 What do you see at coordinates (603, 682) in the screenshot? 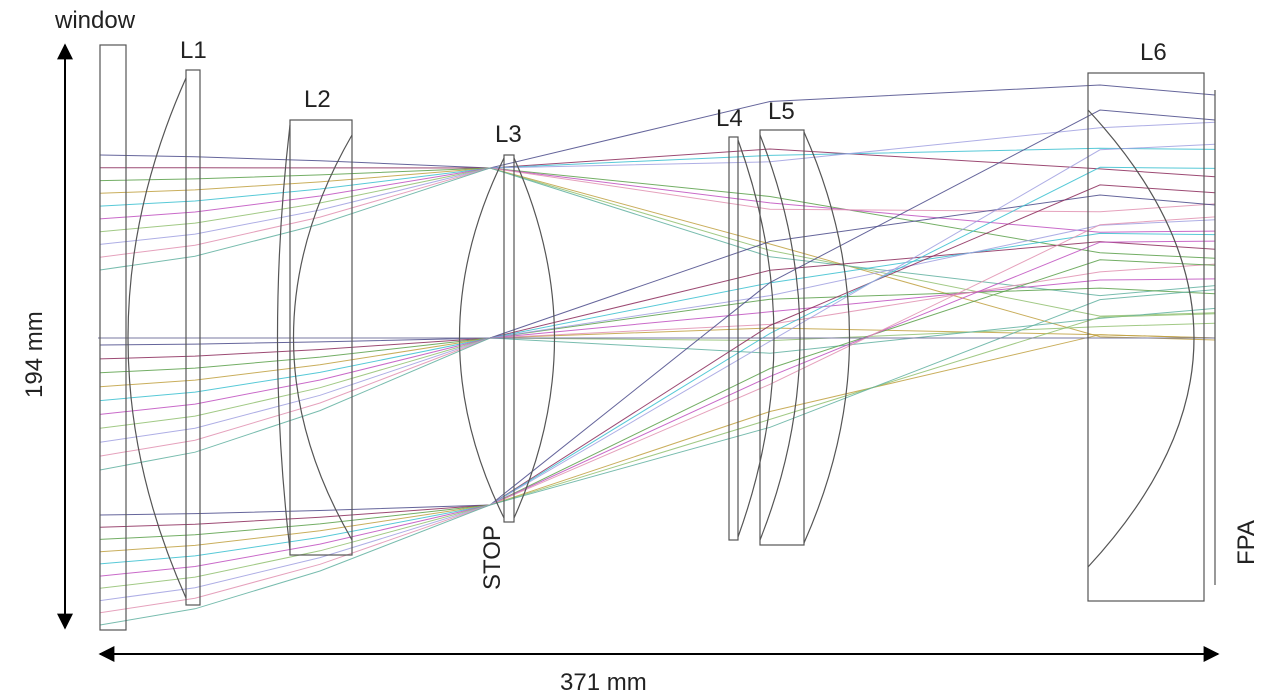
I see `label-length: 371 mm` at bounding box center [603, 682].